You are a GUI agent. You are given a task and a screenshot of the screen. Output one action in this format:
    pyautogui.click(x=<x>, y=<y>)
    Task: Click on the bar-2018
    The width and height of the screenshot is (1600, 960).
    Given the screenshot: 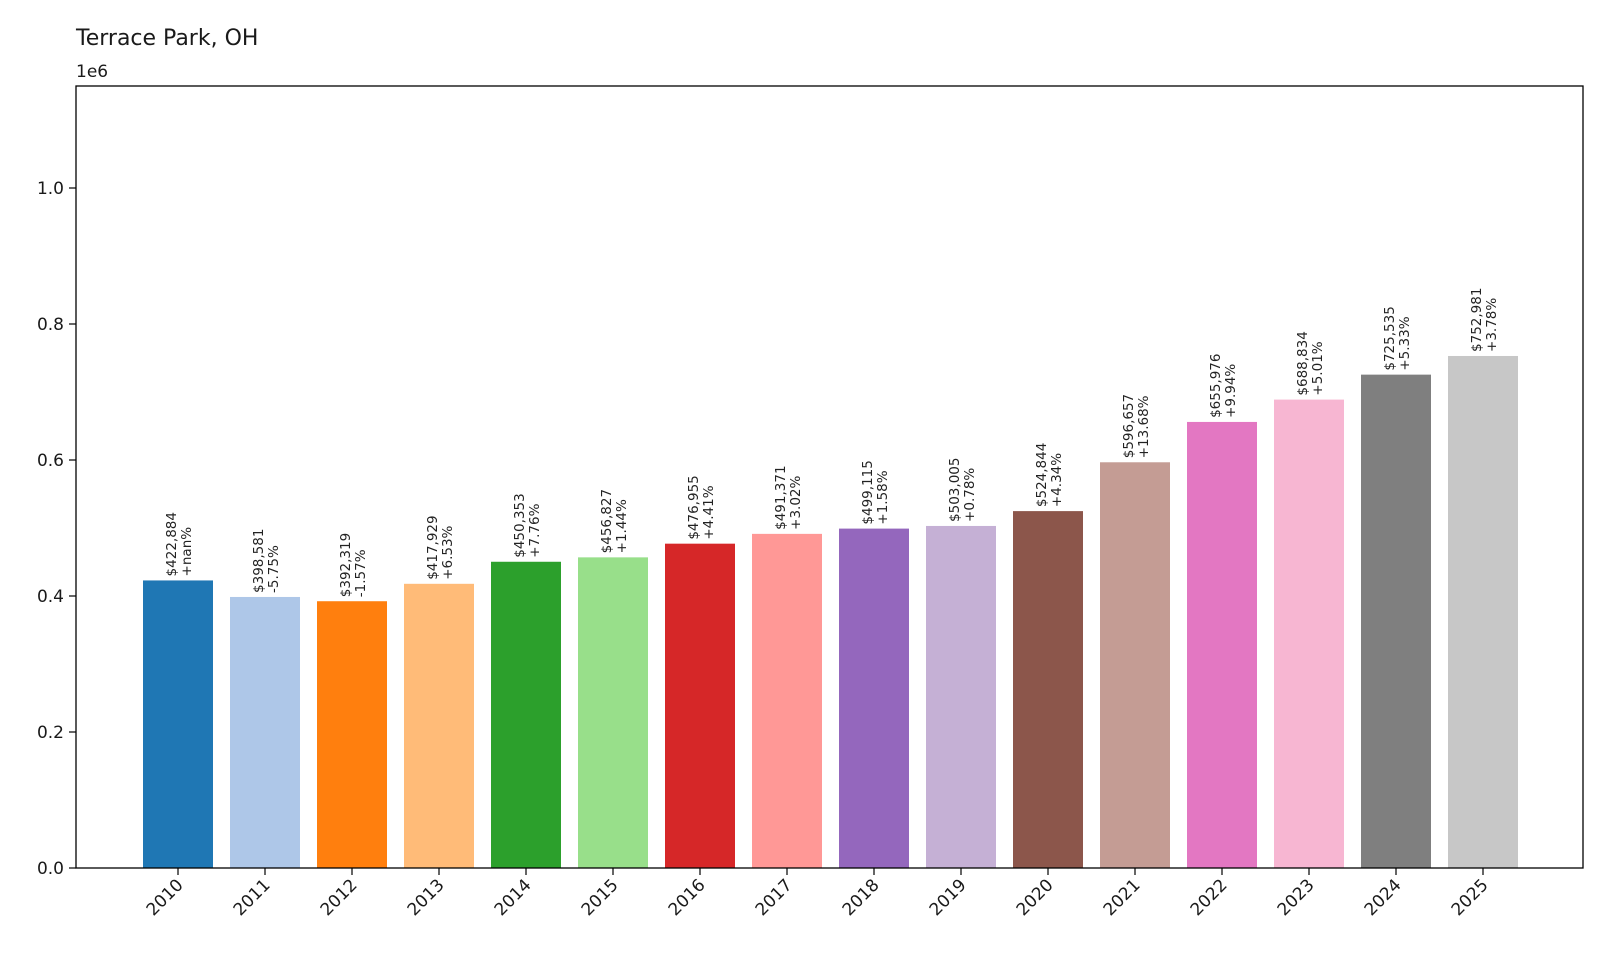 What is the action you would take?
    pyautogui.click(x=874, y=698)
    